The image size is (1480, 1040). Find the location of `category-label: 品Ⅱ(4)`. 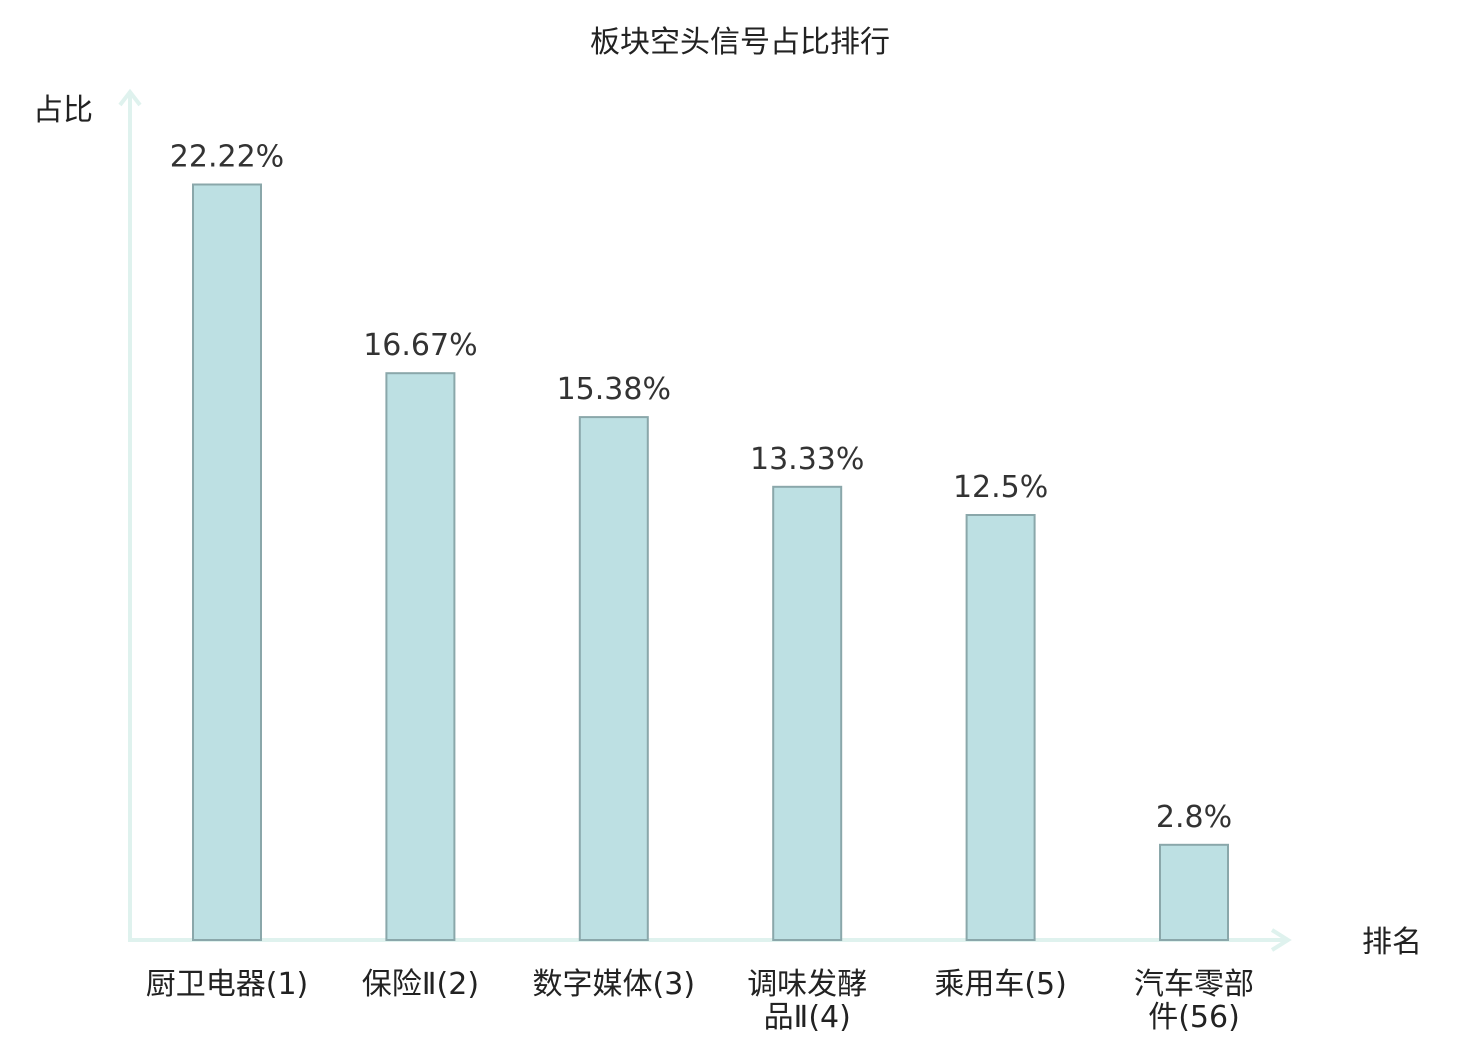

category-label: 品Ⅱ(4) is located at coordinates (807, 1017).